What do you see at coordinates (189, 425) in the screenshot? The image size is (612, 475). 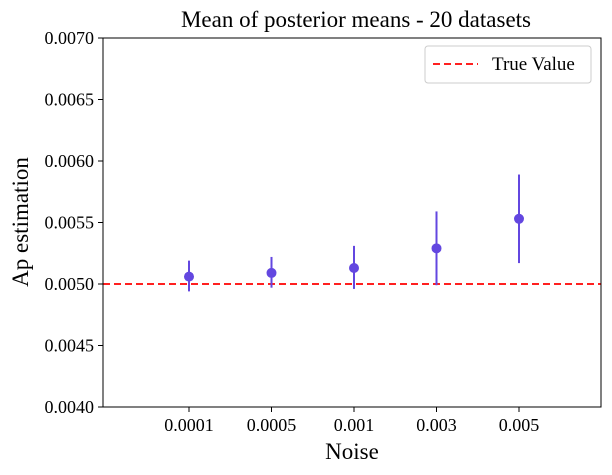 I see `x-tick-label: 0.0001` at bounding box center [189, 425].